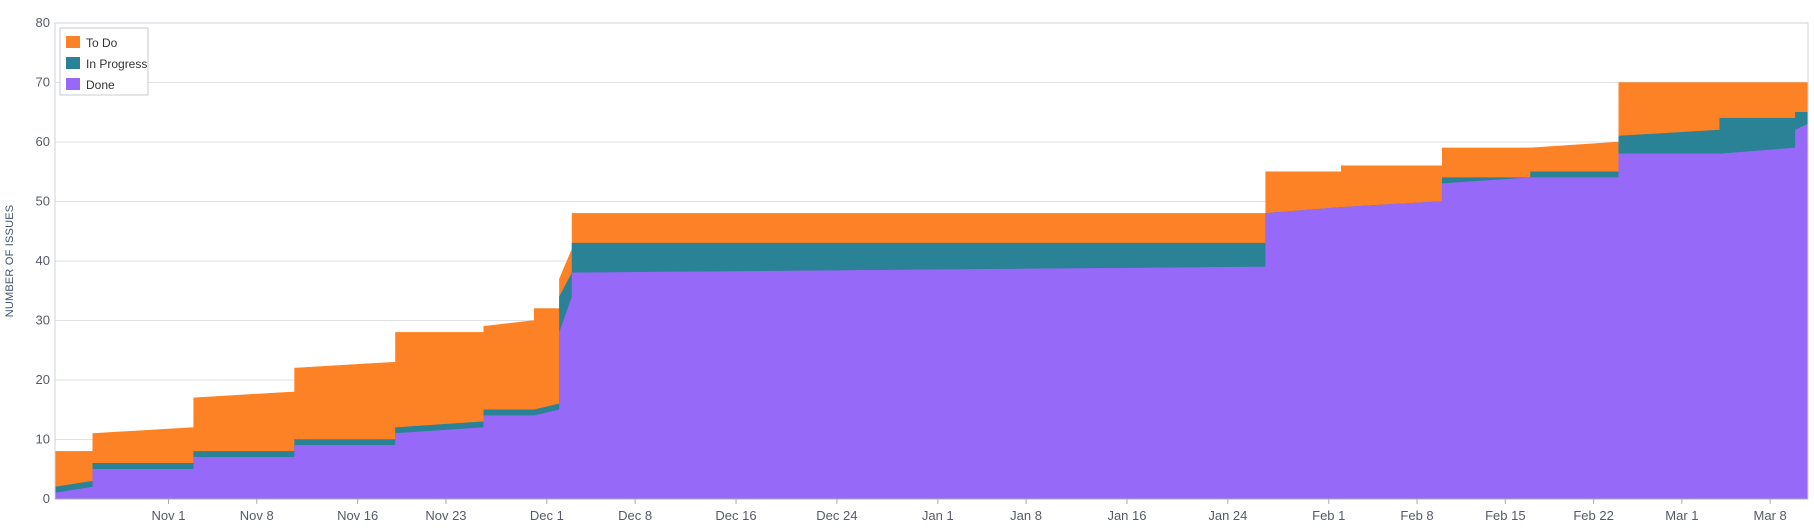  I want to click on y-axis-ticks: 0 10 20 30 40 50 60 70 80, so click(43, 260).